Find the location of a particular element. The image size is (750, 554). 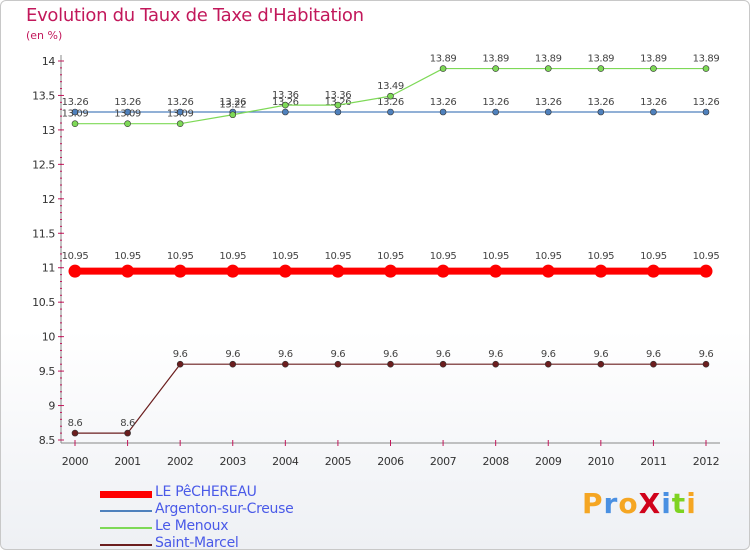

legend-label: Le Menoux is located at coordinates (192, 526).